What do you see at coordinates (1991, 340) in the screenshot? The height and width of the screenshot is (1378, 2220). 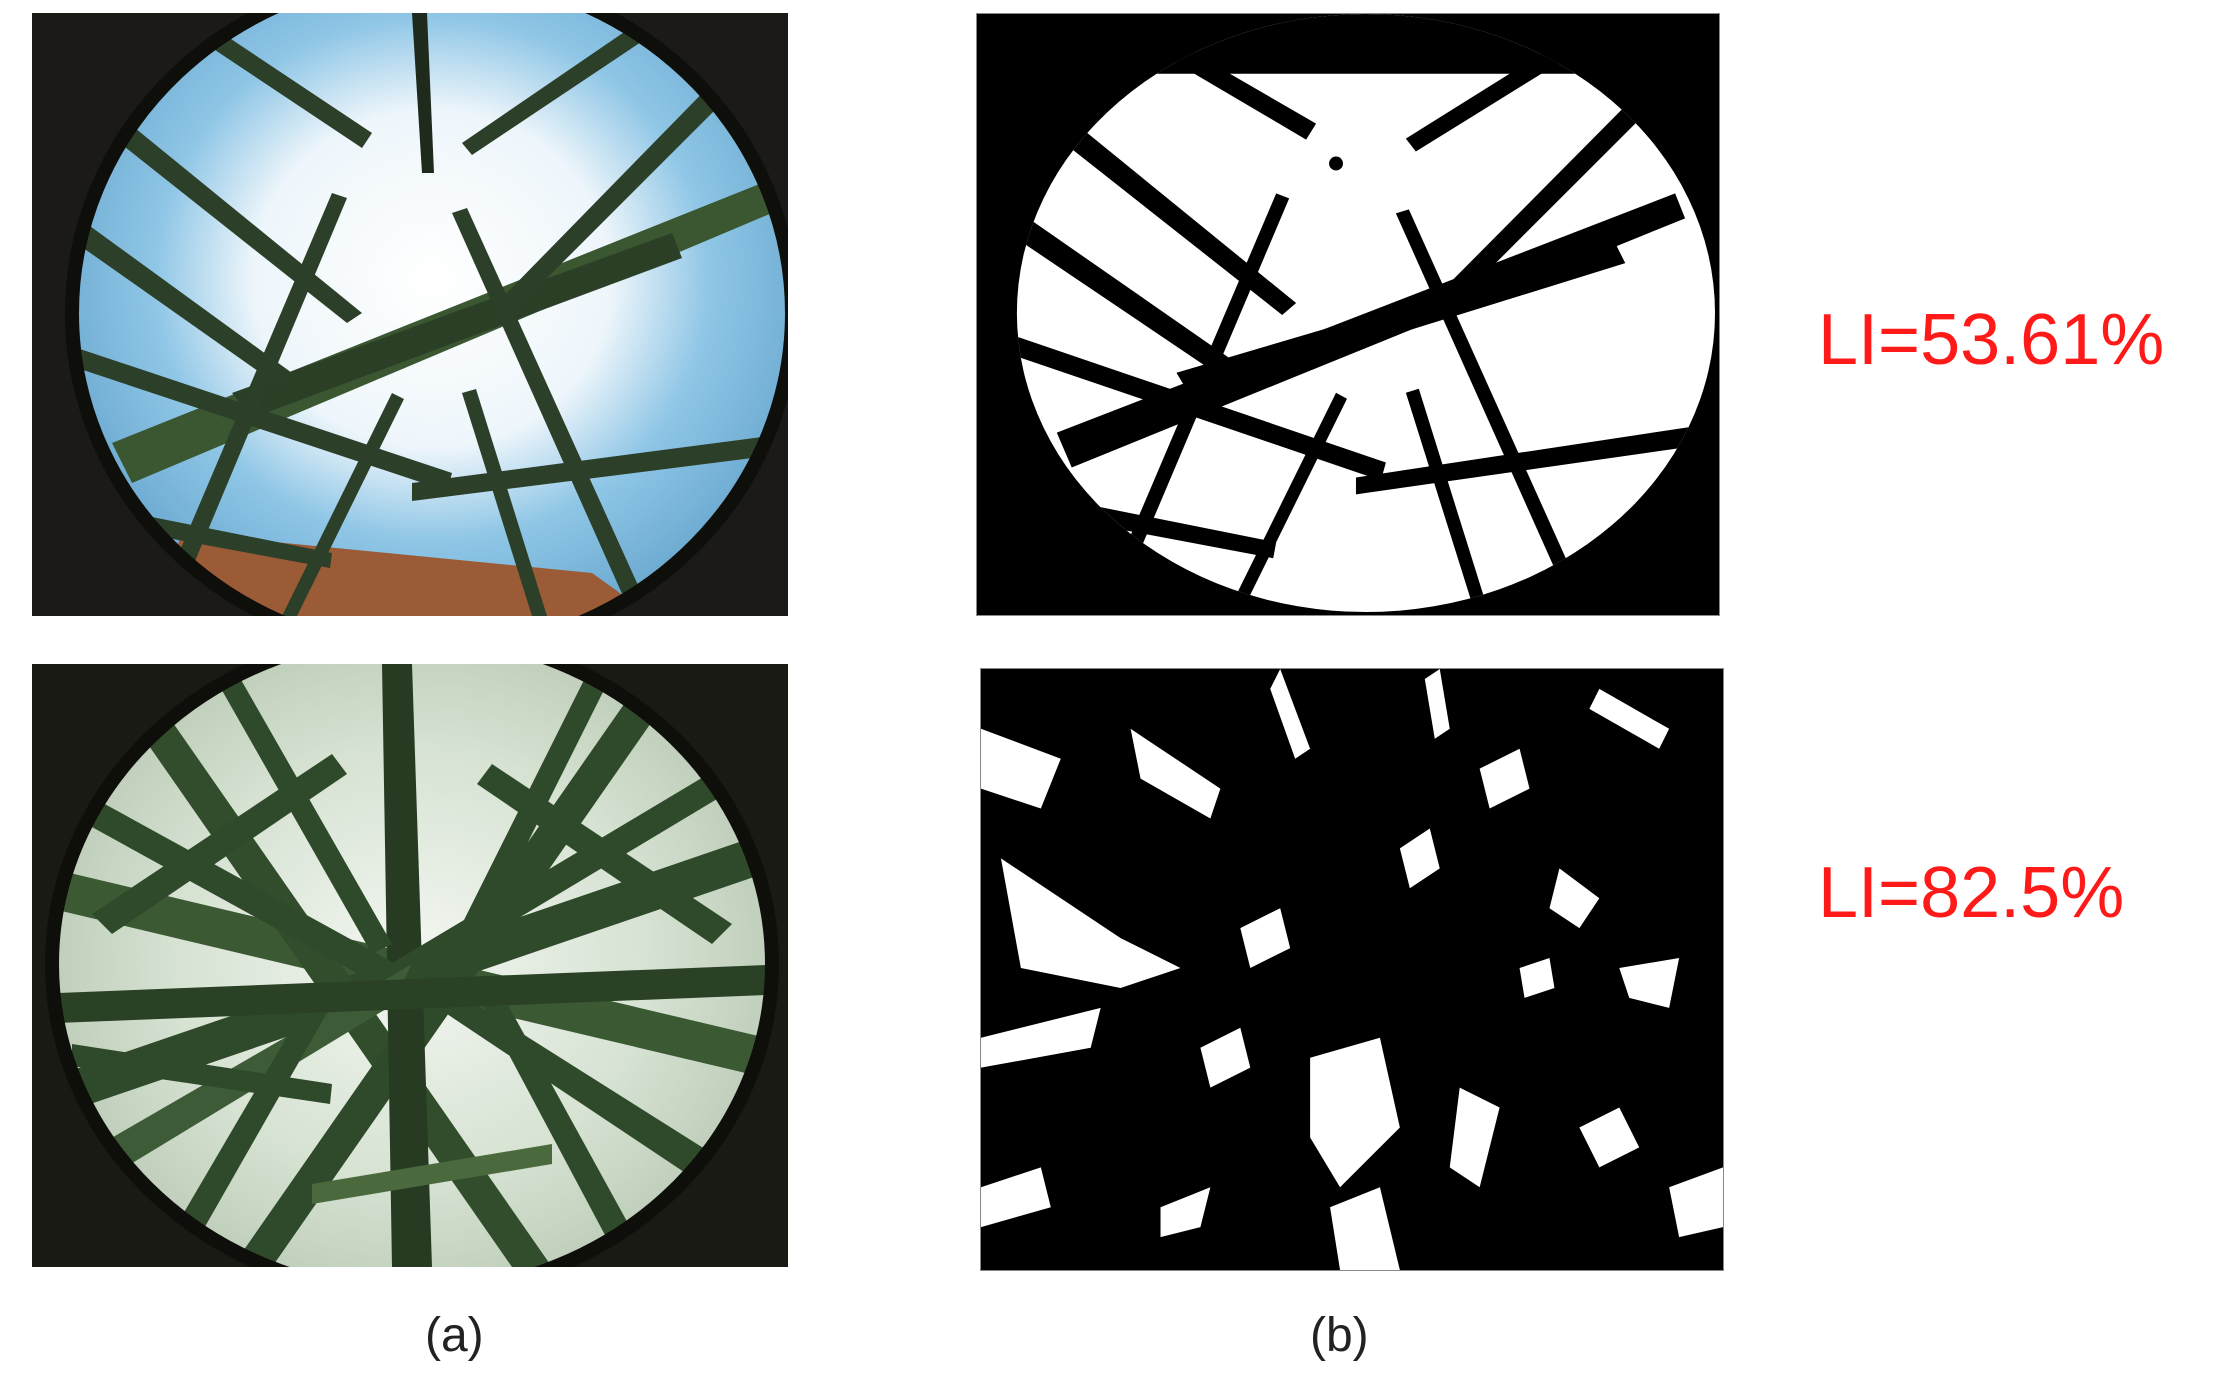 I see `li-value-row-1: LI=53.61%` at bounding box center [1991, 340].